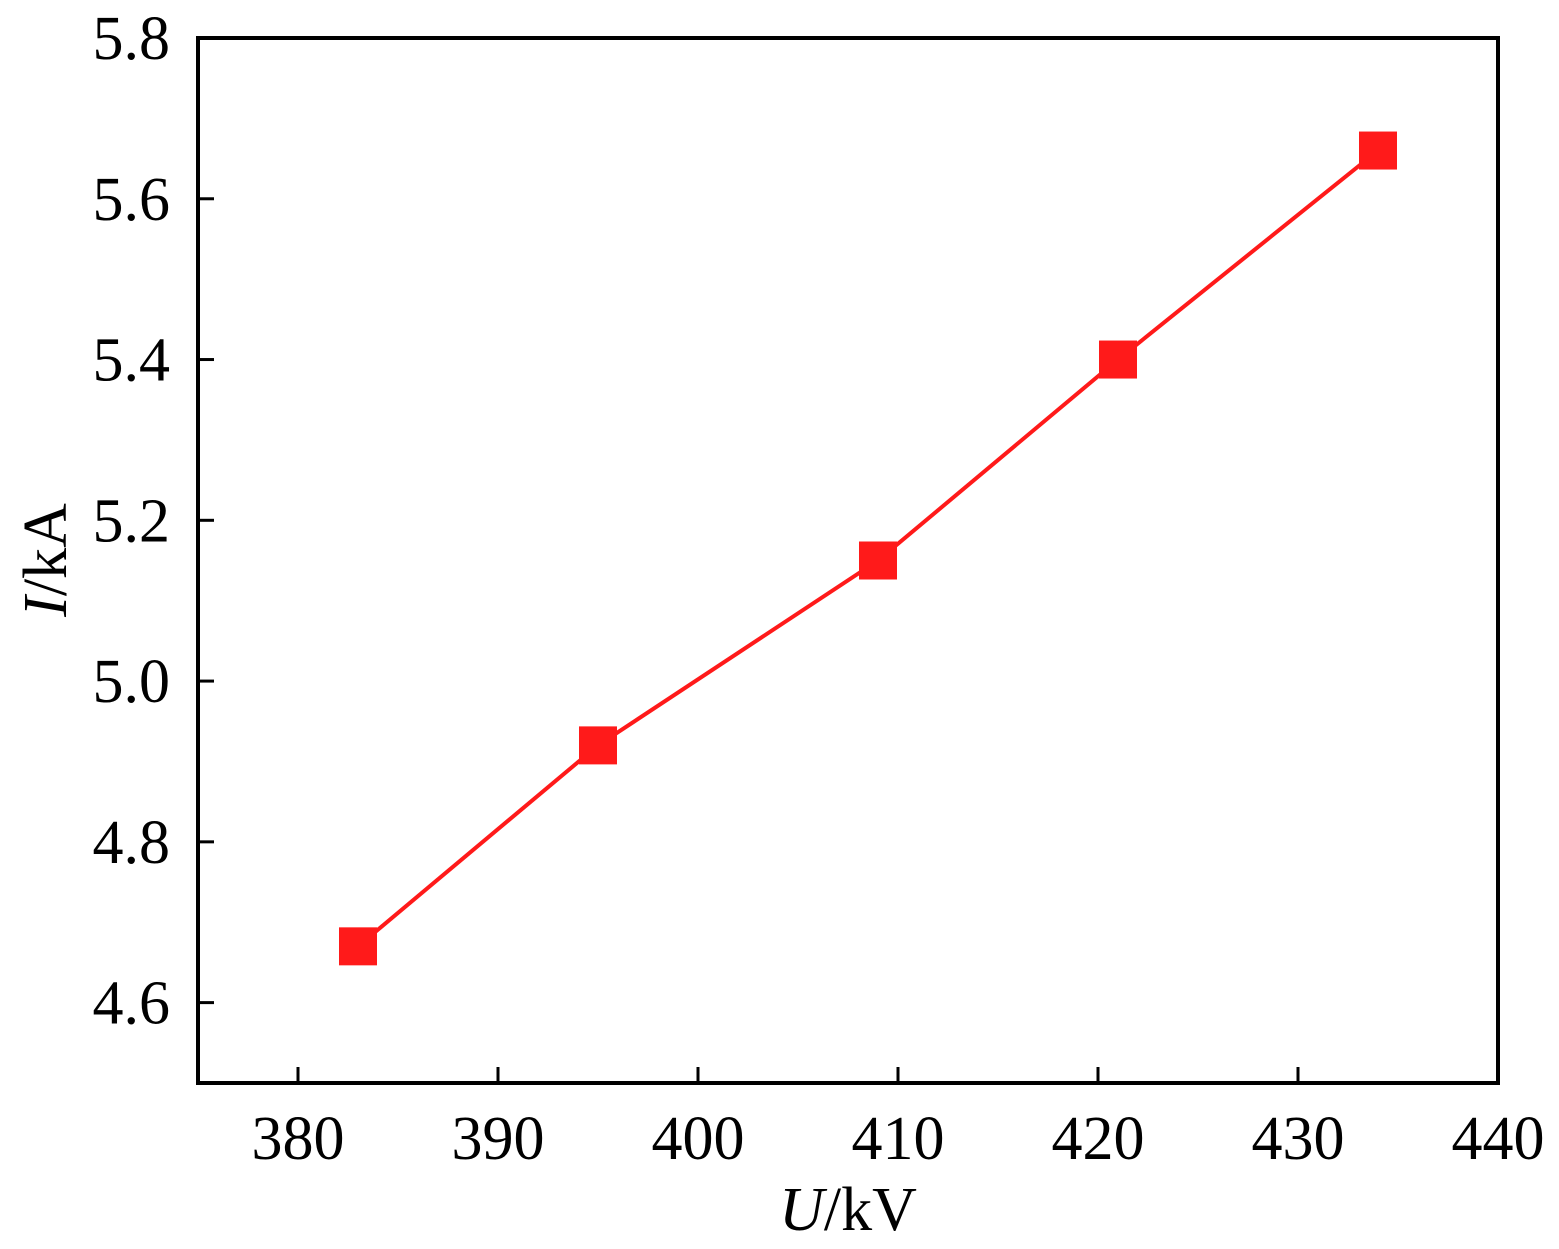  What do you see at coordinates (1498, 1139) in the screenshot?
I see `x-tick-label: 440` at bounding box center [1498, 1139].